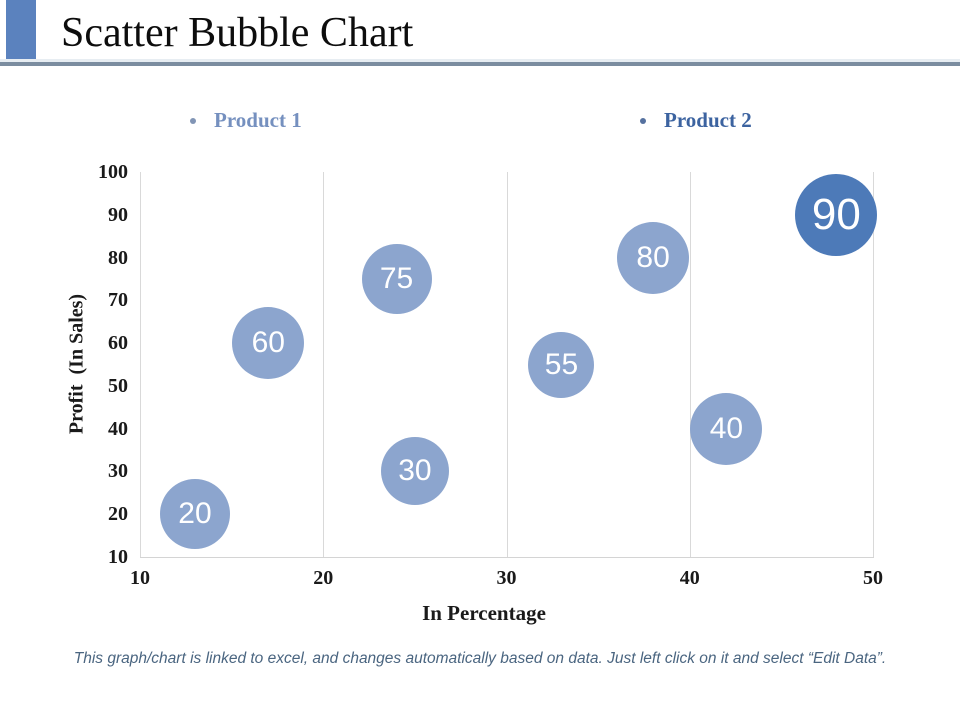 This screenshot has width=960, height=720. I want to click on legend-item-product-1: Product 1, so click(246, 120).